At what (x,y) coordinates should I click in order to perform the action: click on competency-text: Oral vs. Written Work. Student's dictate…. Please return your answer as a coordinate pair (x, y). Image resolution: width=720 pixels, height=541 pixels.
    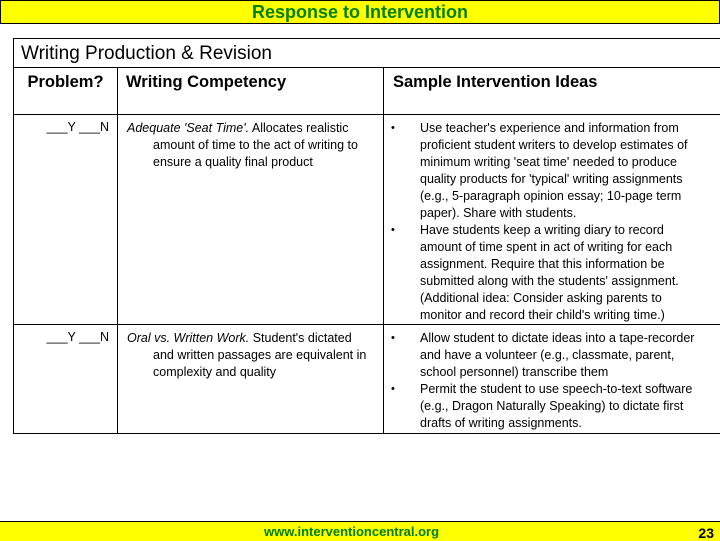
    Looking at the image, I should click on (251, 355).